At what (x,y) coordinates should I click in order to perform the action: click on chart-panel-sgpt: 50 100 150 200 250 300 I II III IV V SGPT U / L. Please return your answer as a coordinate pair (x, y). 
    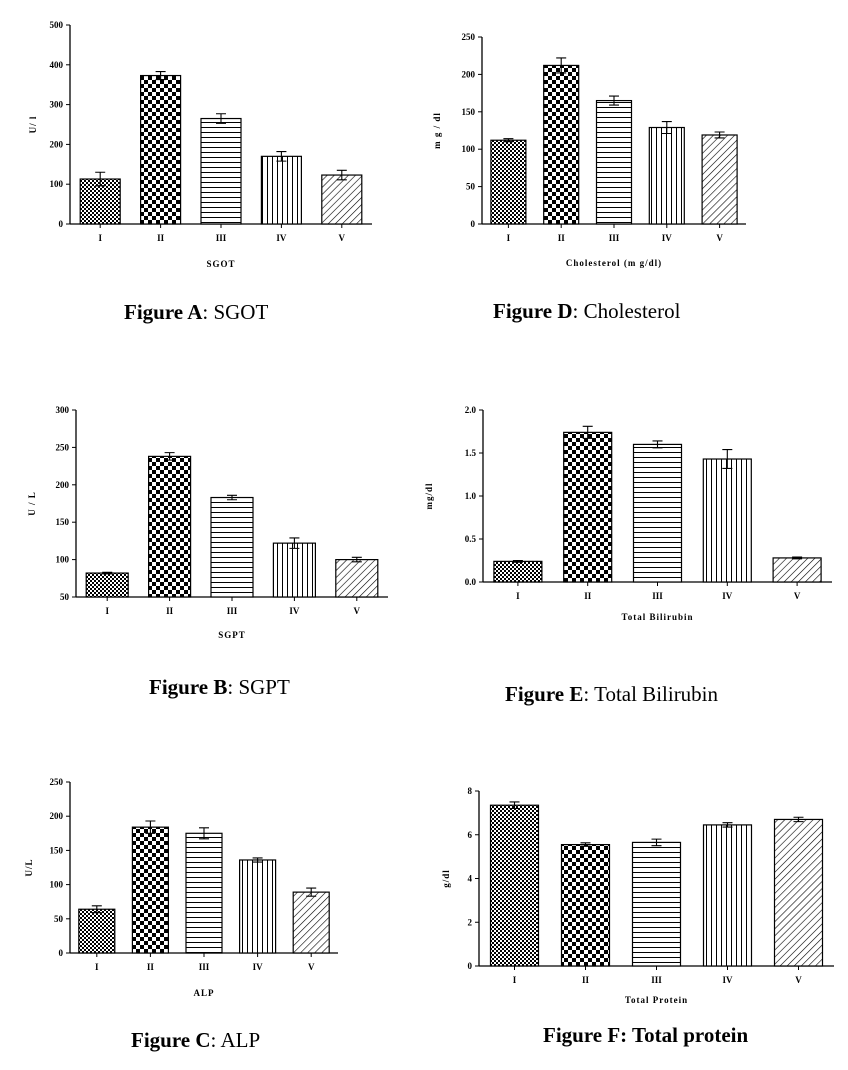
    Looking at the image, I should click on (212, 520).